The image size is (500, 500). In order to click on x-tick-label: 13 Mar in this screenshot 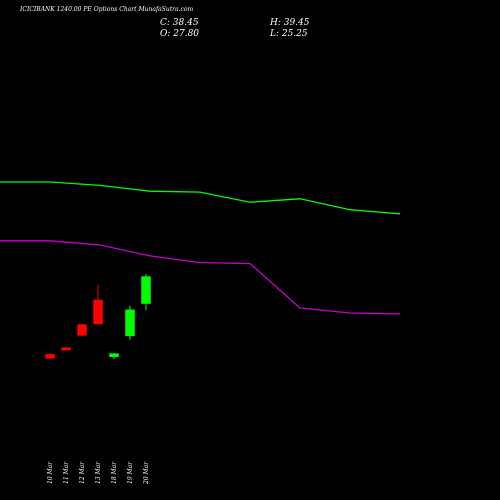, I will do `click(98, 472)`.